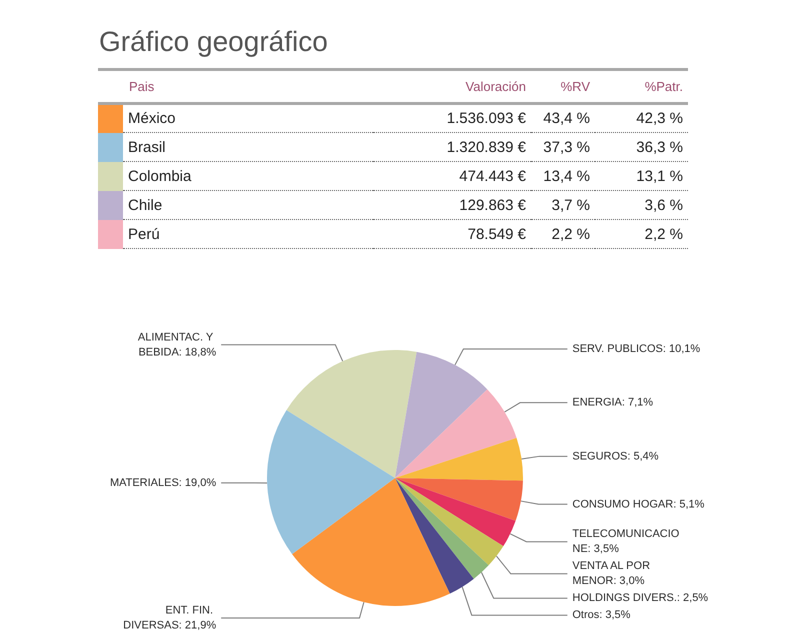  Describe the element at coordinates (248, 147) in the screenshot. I see `category-label: Brasil` at that location.